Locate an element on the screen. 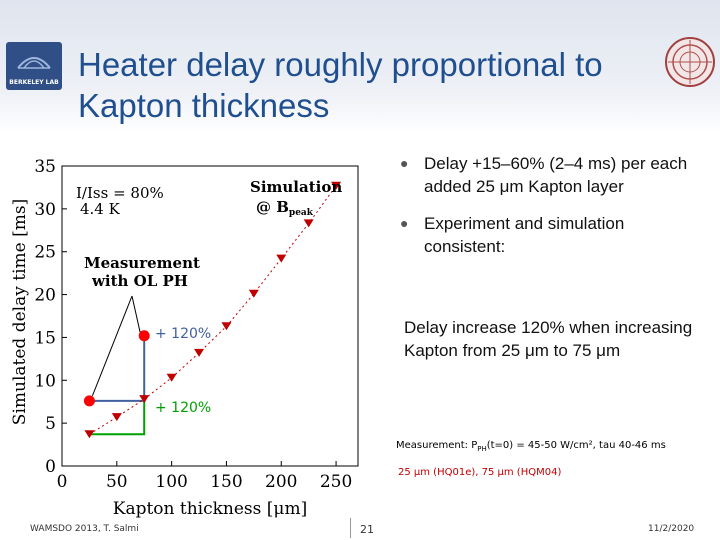 This screenshot has height=540, width=720. berkeley-lab-logo: BERKELEY LAB is located at coordinates (34, 66).